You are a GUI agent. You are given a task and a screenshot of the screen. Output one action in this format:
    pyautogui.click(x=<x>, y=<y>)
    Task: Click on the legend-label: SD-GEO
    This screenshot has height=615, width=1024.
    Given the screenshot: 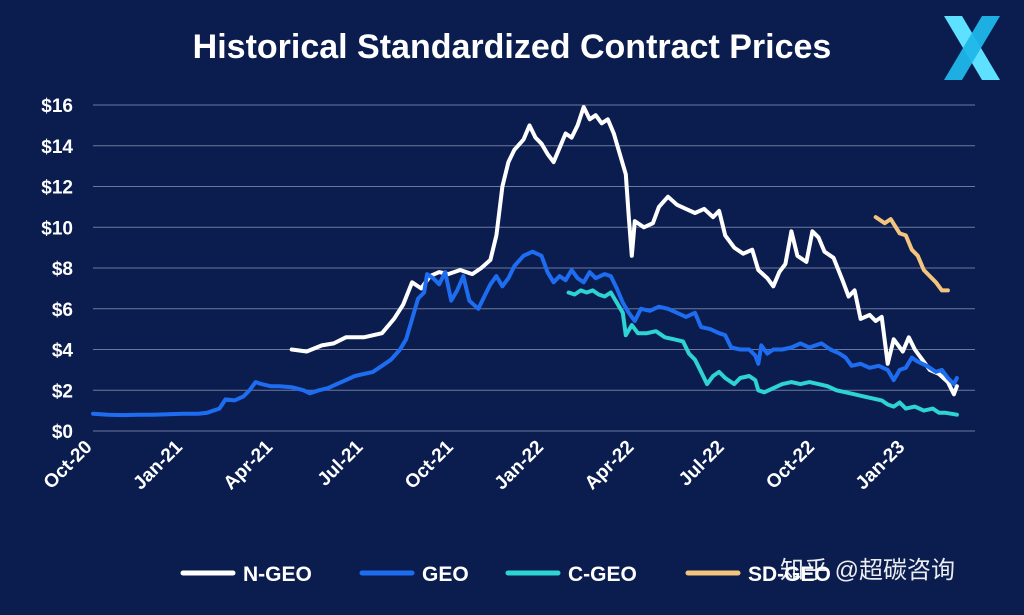 What is the action you would take?
    pyautogui.click(x=789, y=574)
    